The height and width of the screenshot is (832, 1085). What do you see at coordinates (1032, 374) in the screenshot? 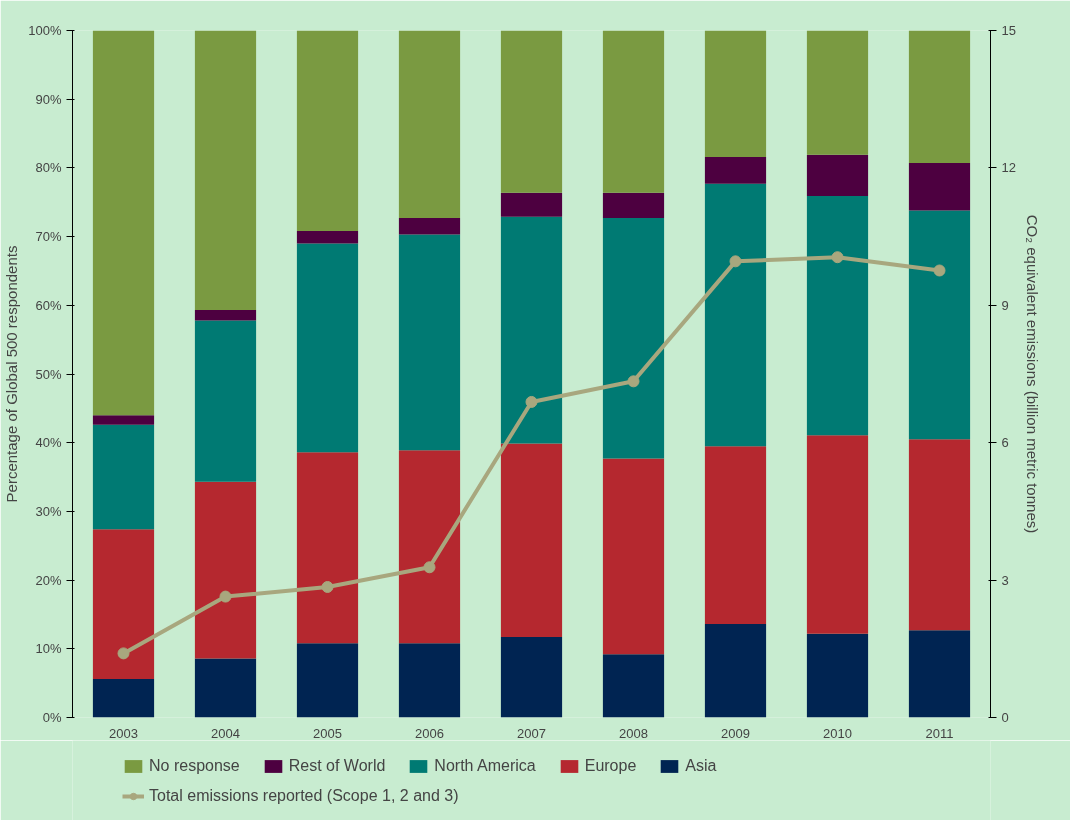
I see `y2-axis-title: CO₂ equivalent emissions (billion metric tonnes)` at bounding box center [1032, 374].